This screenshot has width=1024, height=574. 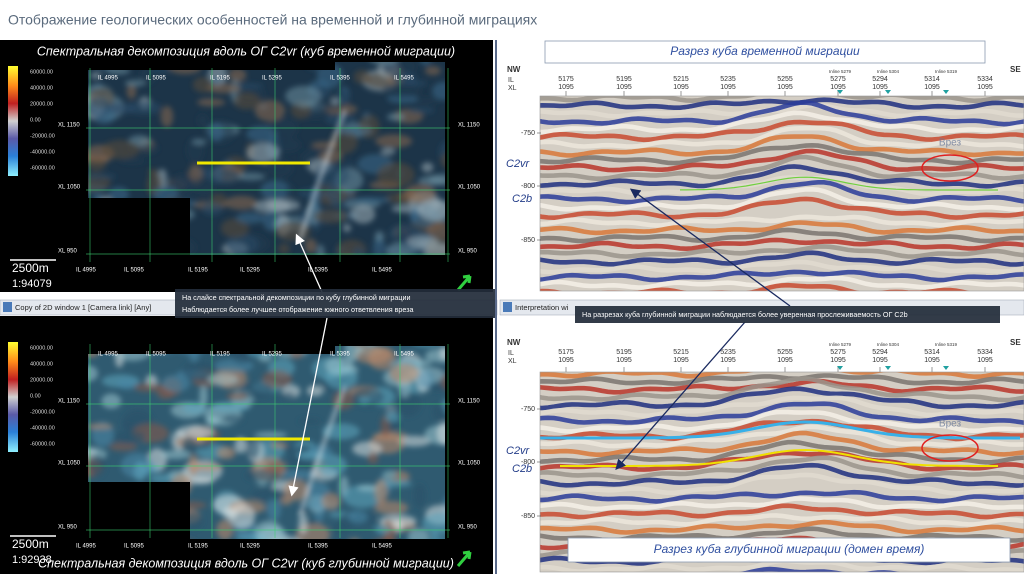 What do you see at coordinates (404, 79) in the screenshot?
I see `il-label: IL 5495` at bounding box center [404, 79].